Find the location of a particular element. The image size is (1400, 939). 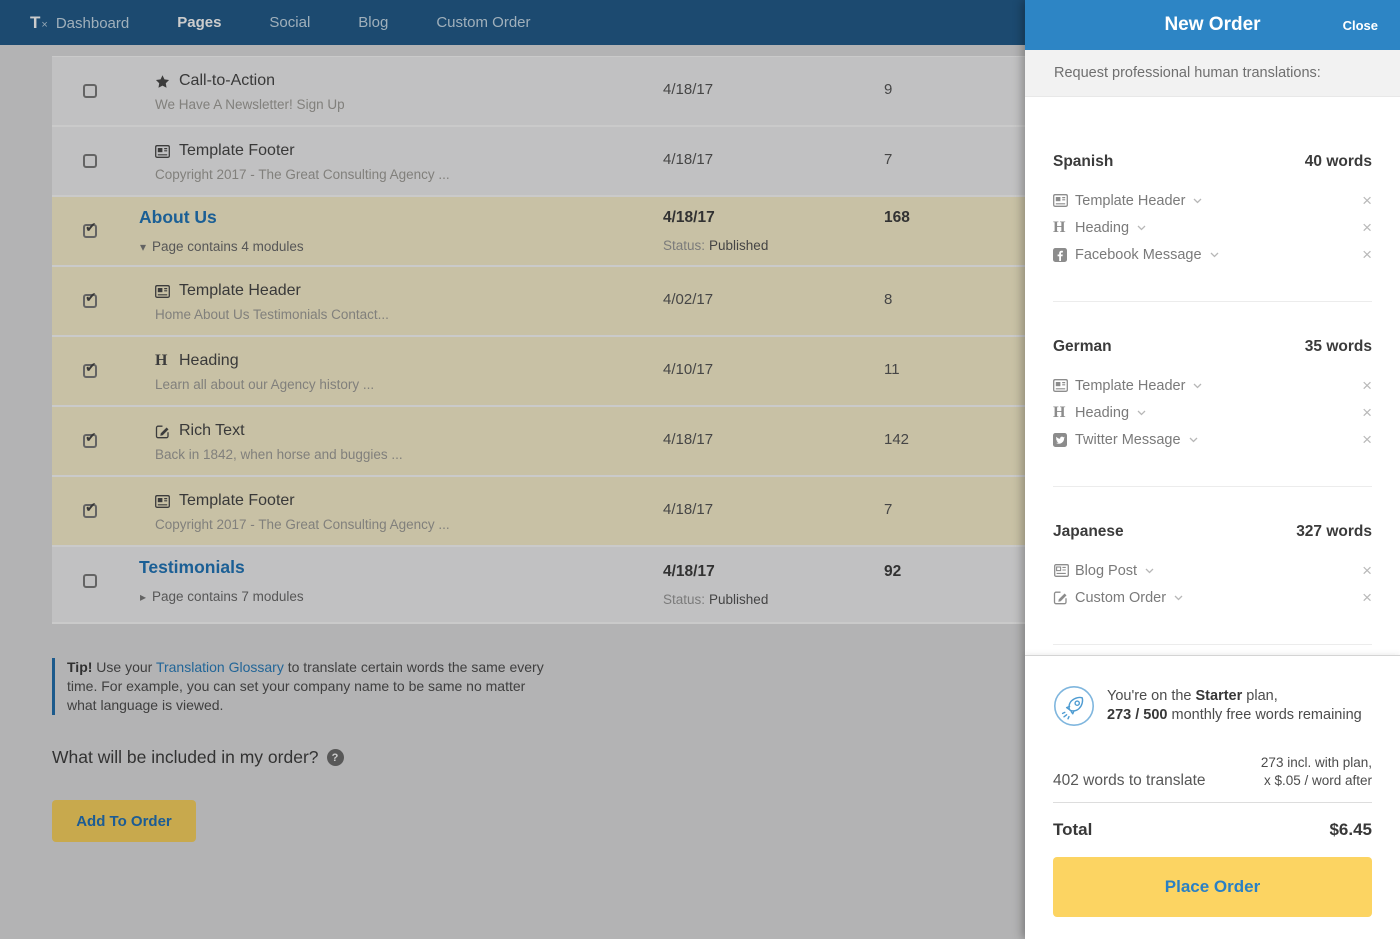

order-item: Facebook Message × is located at coordinates (1212, 254).